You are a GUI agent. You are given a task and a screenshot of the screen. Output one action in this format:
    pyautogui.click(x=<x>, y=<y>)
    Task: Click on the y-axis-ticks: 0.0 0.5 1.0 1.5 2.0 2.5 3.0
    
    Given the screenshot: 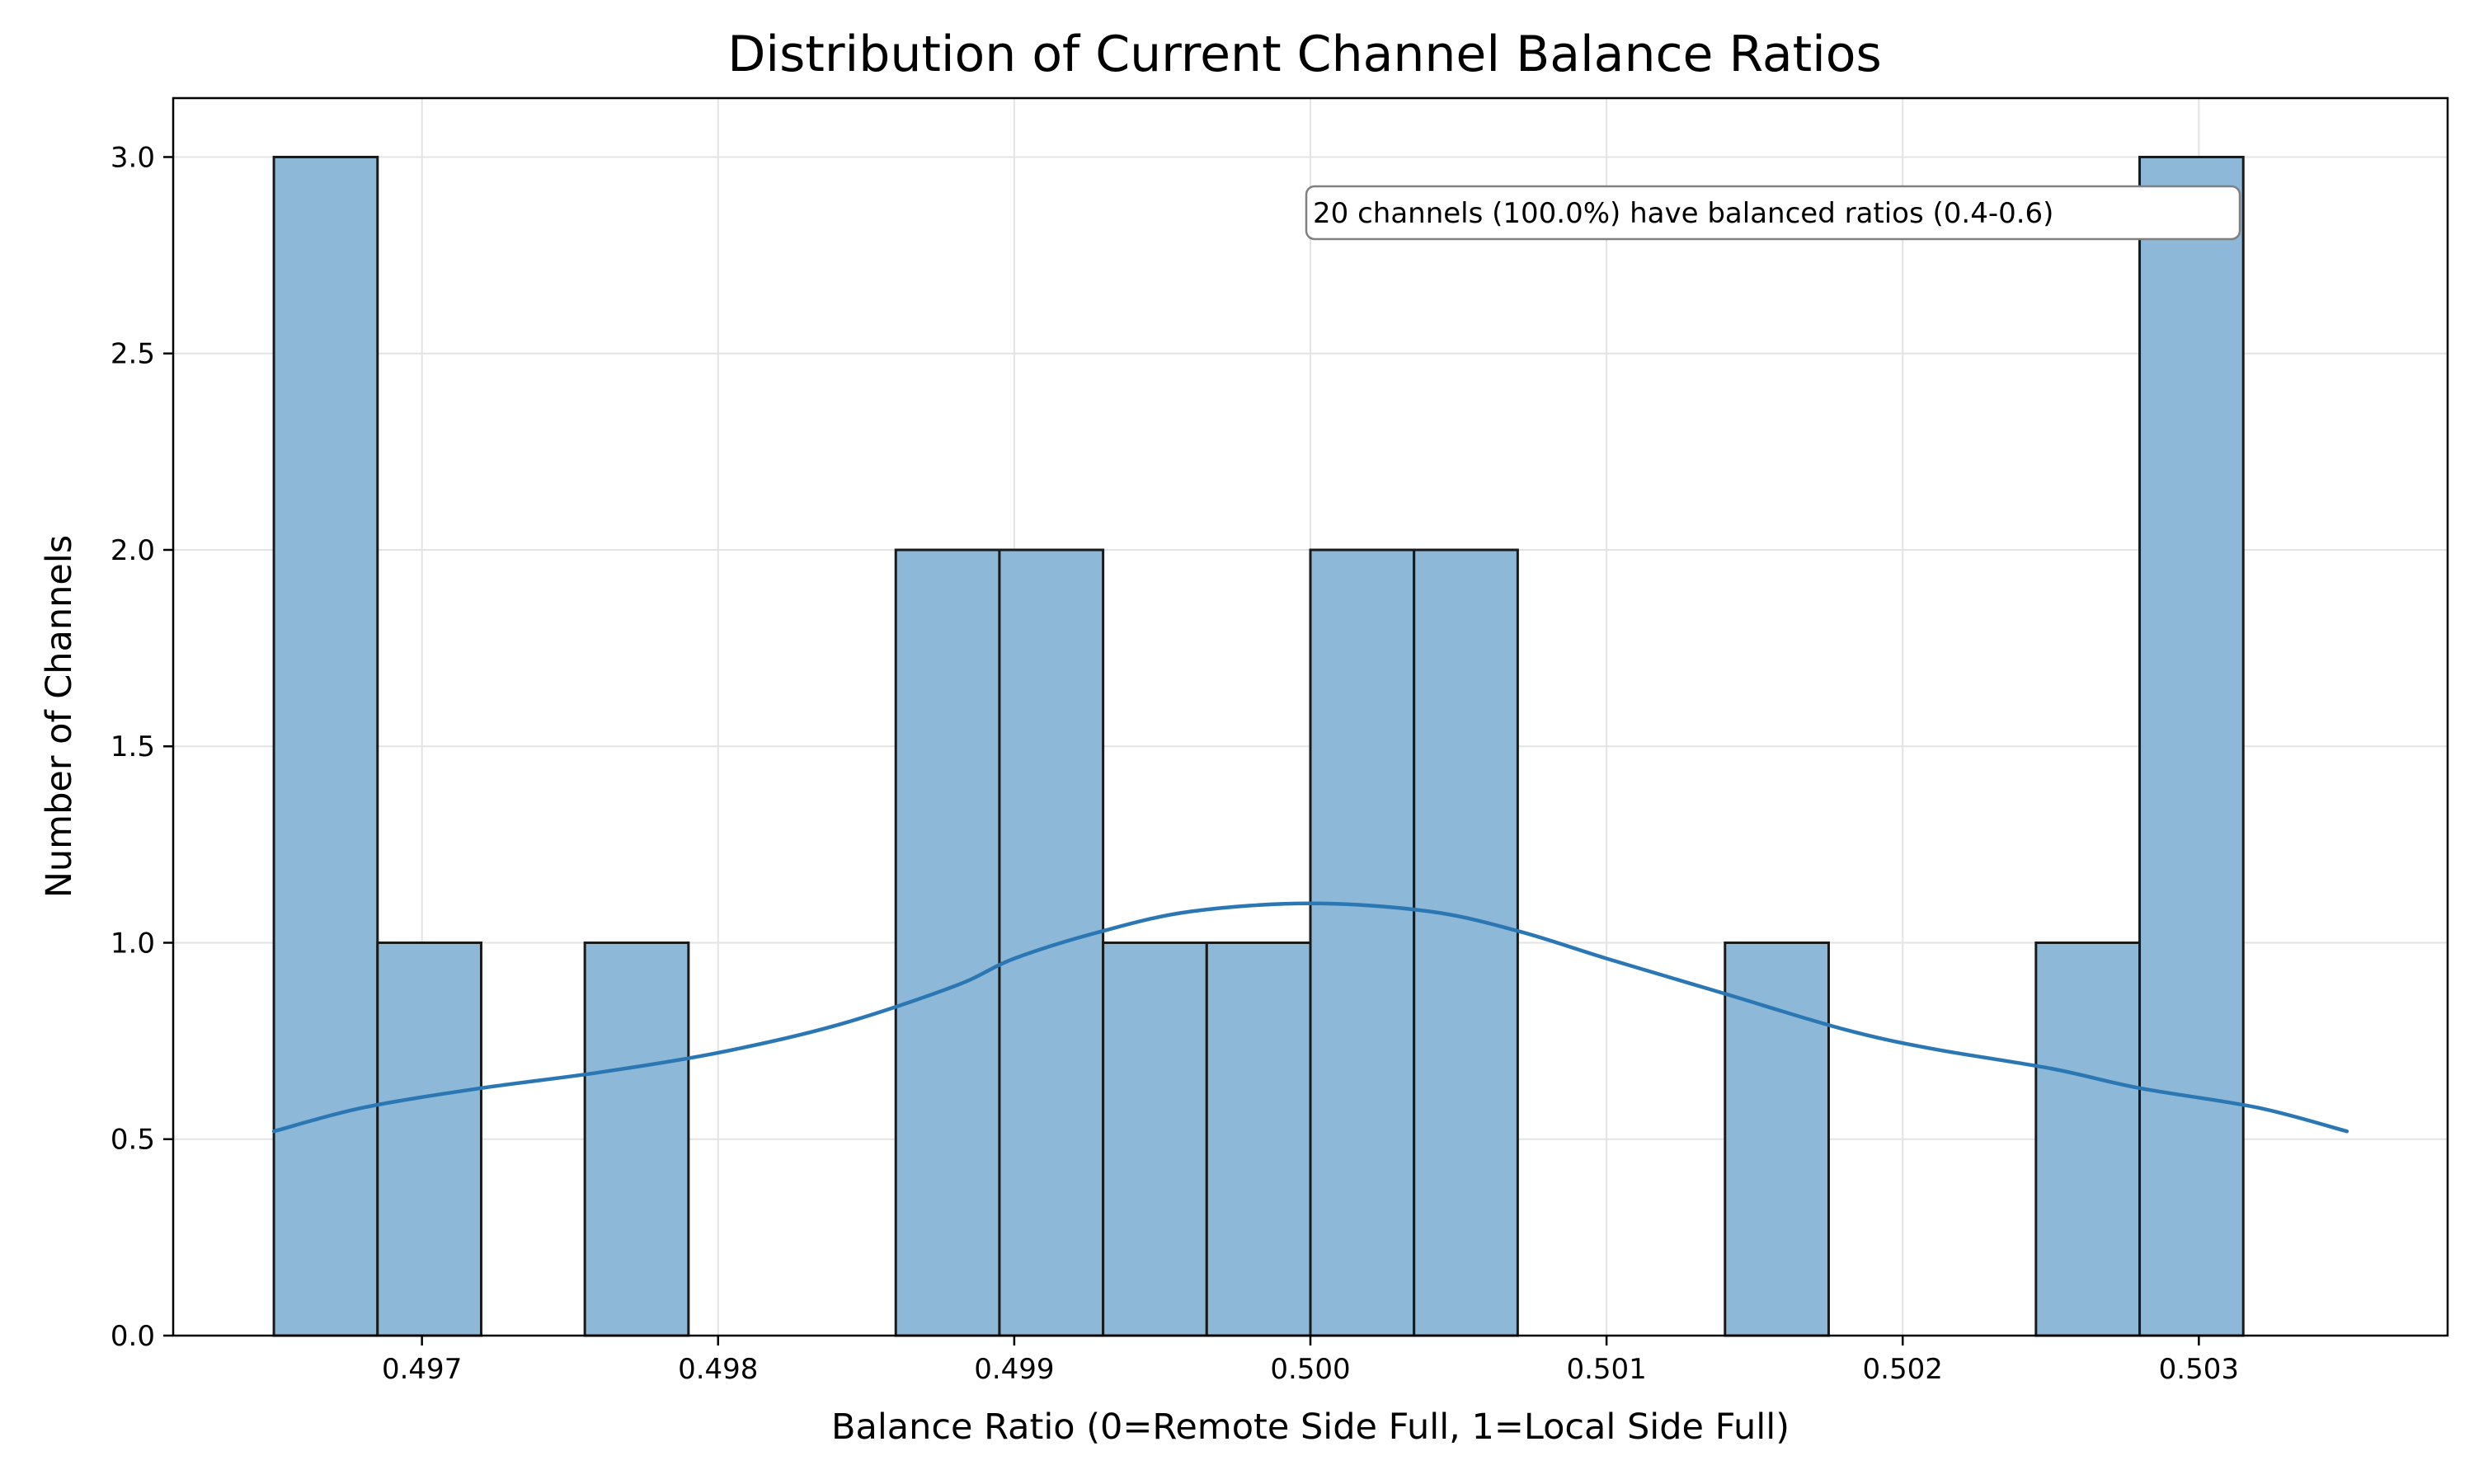 What is the action you would take?
    pyautogui.click(x=142, y=747)
    